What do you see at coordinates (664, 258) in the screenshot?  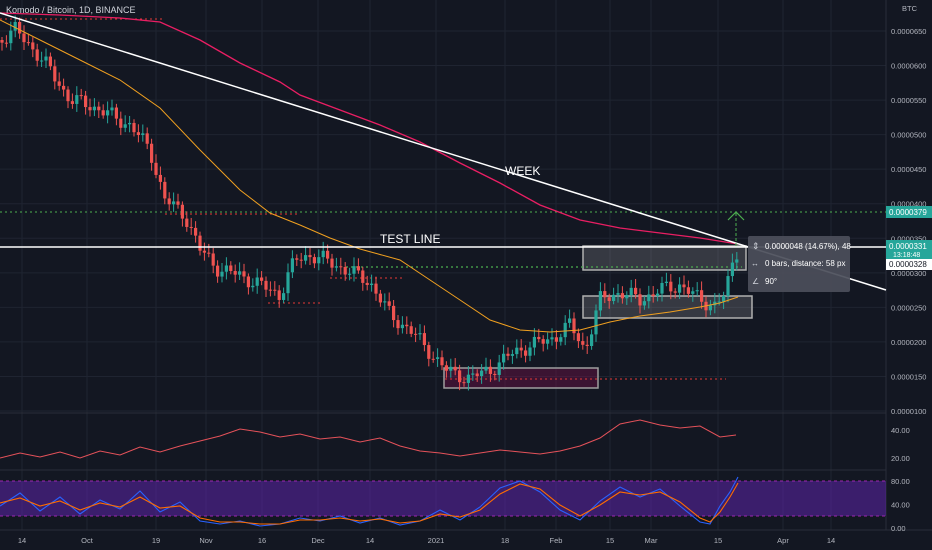 I see `resistance-box` at bounding box center [664, 258].